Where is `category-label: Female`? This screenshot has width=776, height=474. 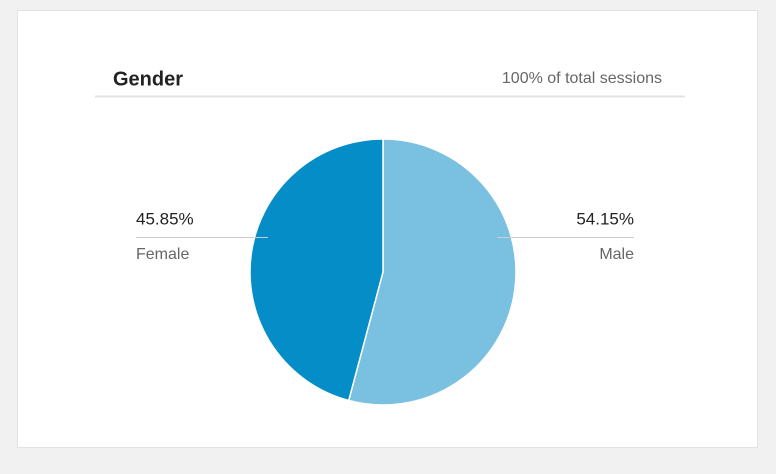 category-label: Female is located at coordinates (162, 254).